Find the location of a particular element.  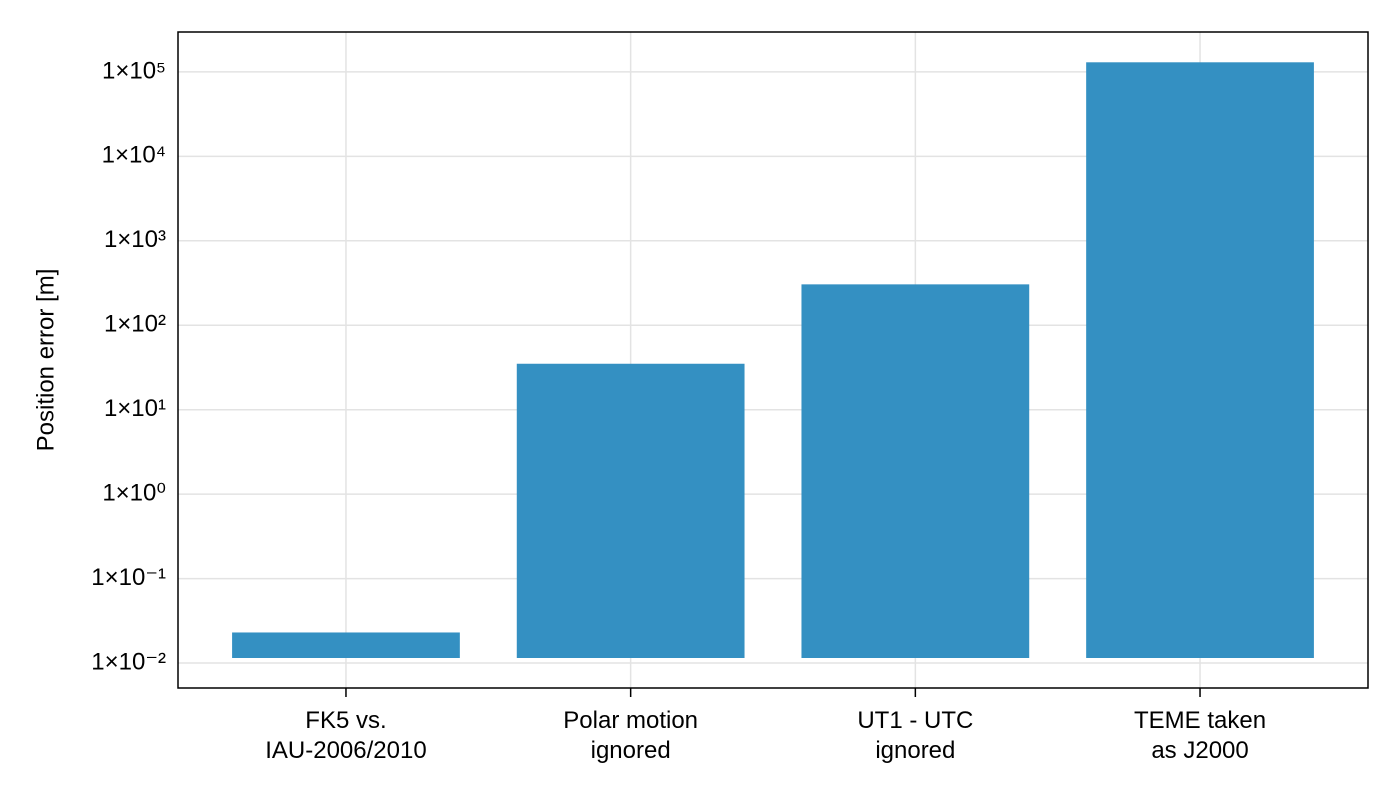

x-tick-label: Polar motion ignored is located at coordinates (630, 735).